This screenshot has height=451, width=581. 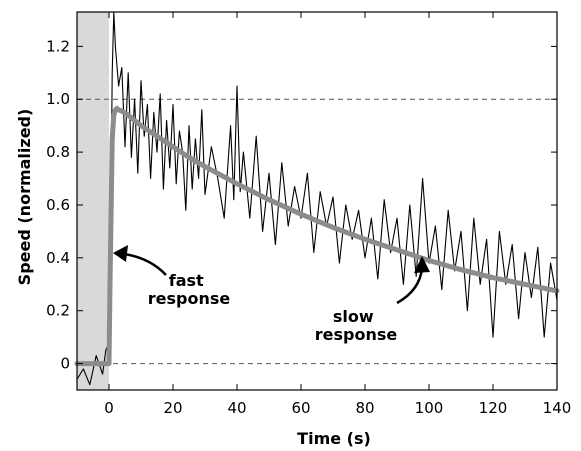 What do you see at coordinates (120, 253) in the screenshot?
I see `fast-response-arrow-head` at bounding box center [120, 253].